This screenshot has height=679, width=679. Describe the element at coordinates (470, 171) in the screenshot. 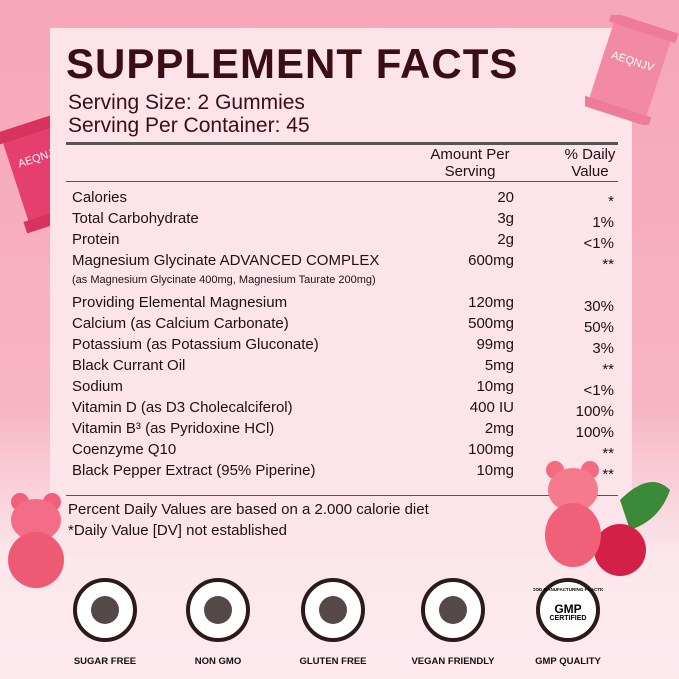

I see `header-line: Serving` at that location.